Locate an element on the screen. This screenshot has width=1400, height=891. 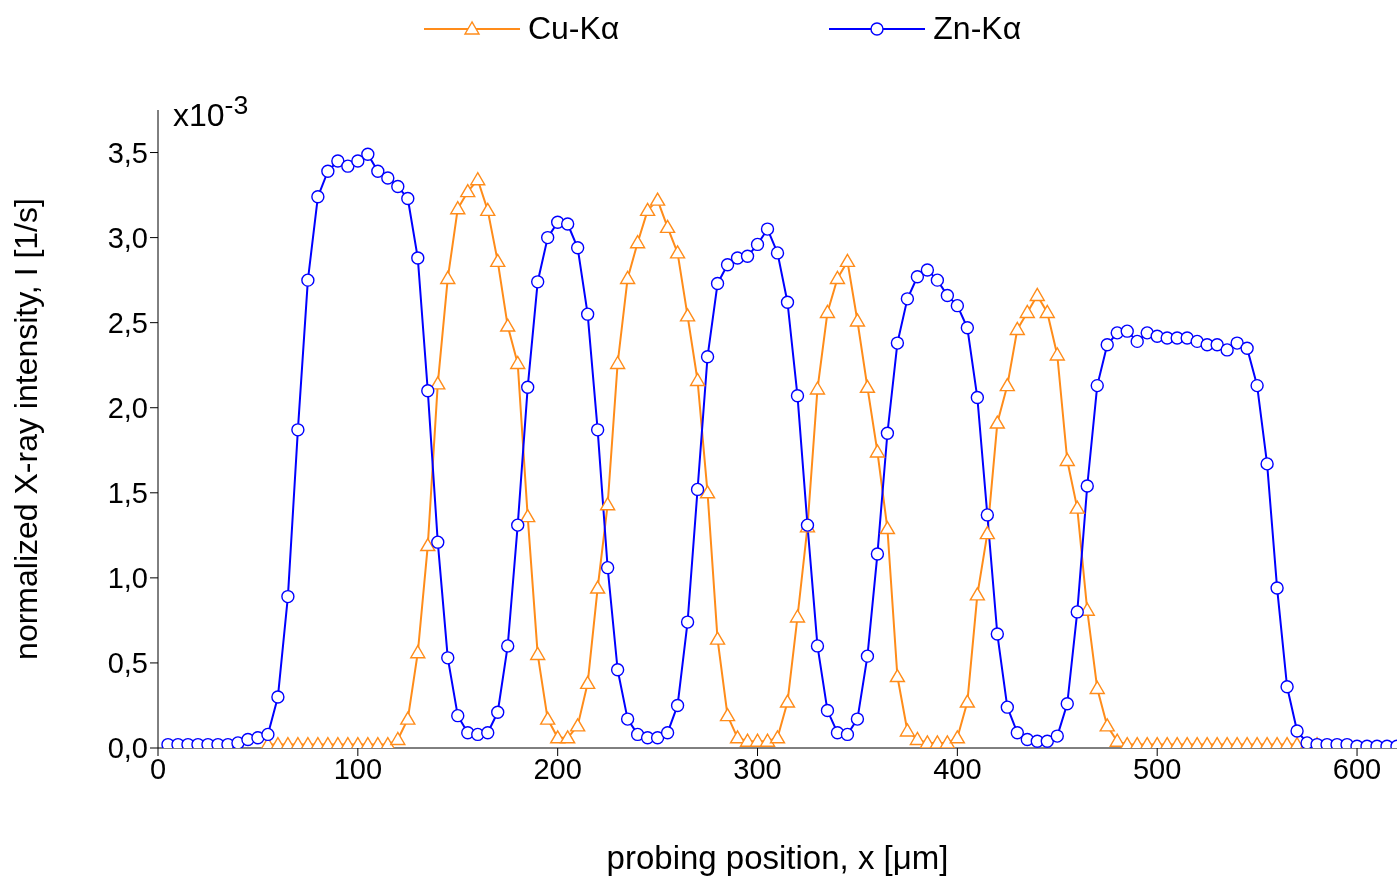
y-tick-label: 2,5 is located at coordinates (127, 322).